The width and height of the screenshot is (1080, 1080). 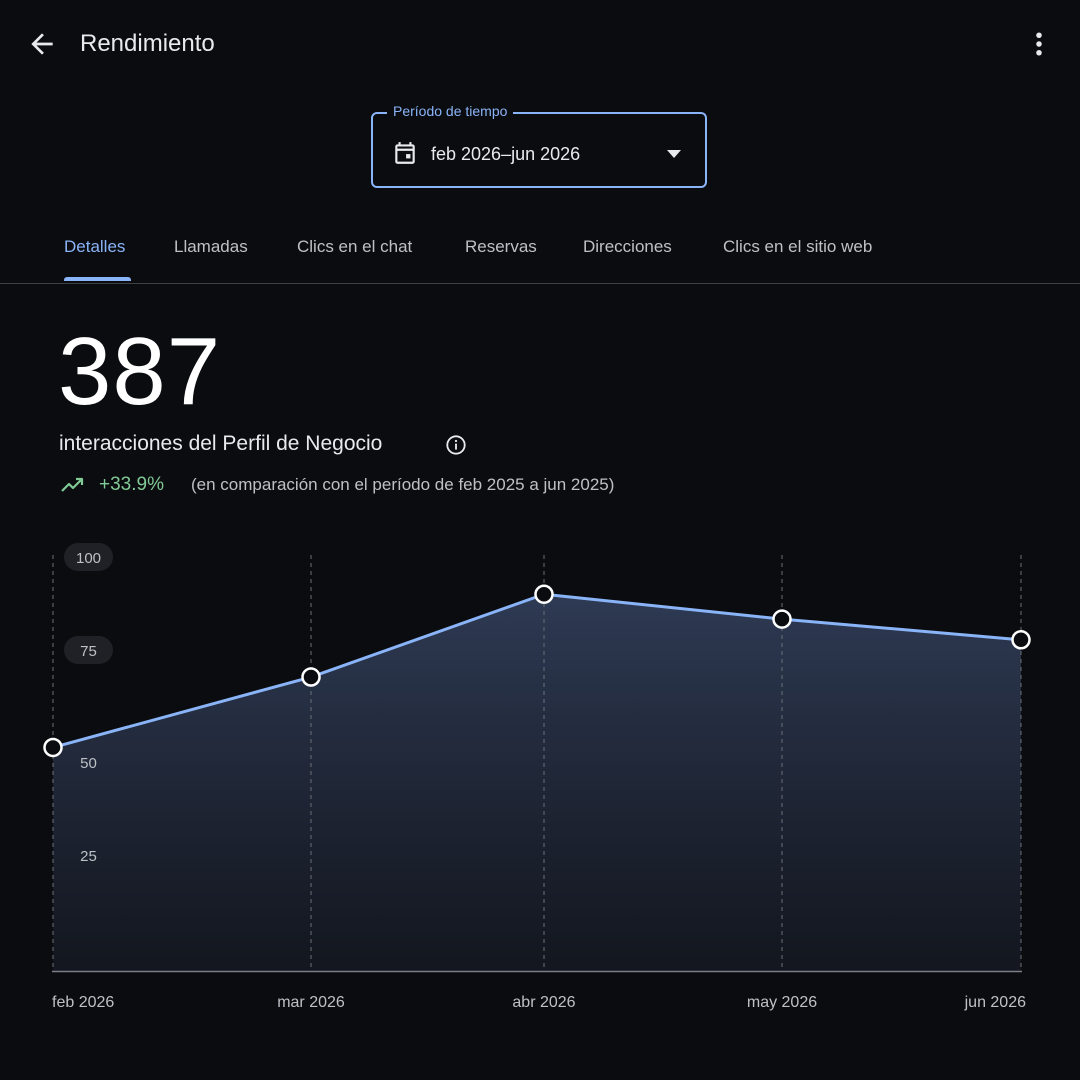 What do you see at coordinates (42, 44) in the screenshot?
I see `arrow-back-icon` at bounding box center [42, 44].